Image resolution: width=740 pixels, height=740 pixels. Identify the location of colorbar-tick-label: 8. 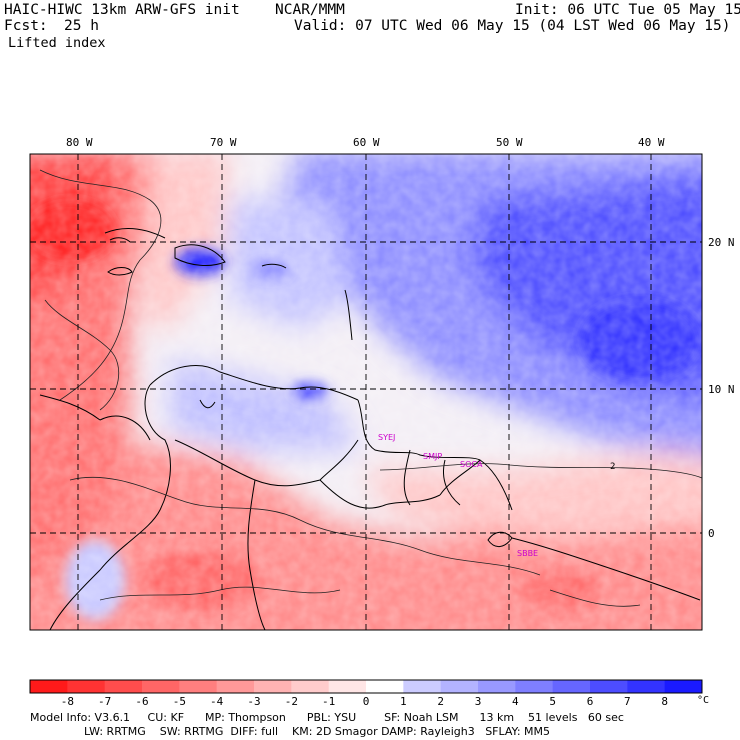
(664, 701).